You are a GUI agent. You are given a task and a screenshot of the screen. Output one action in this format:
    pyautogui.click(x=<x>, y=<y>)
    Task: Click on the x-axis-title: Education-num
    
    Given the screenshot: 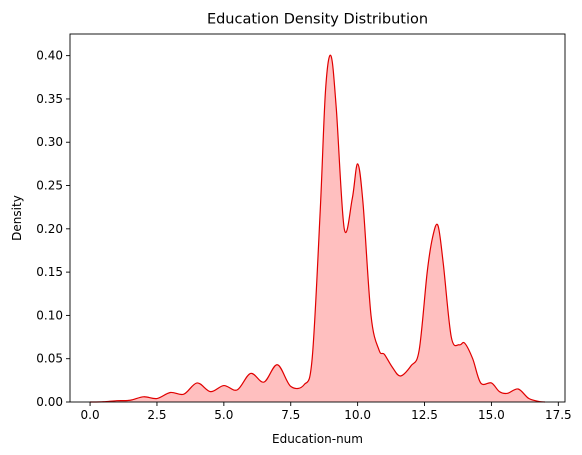 What is the action you would take?
    pyautogui.click(x=317, y=439)
    